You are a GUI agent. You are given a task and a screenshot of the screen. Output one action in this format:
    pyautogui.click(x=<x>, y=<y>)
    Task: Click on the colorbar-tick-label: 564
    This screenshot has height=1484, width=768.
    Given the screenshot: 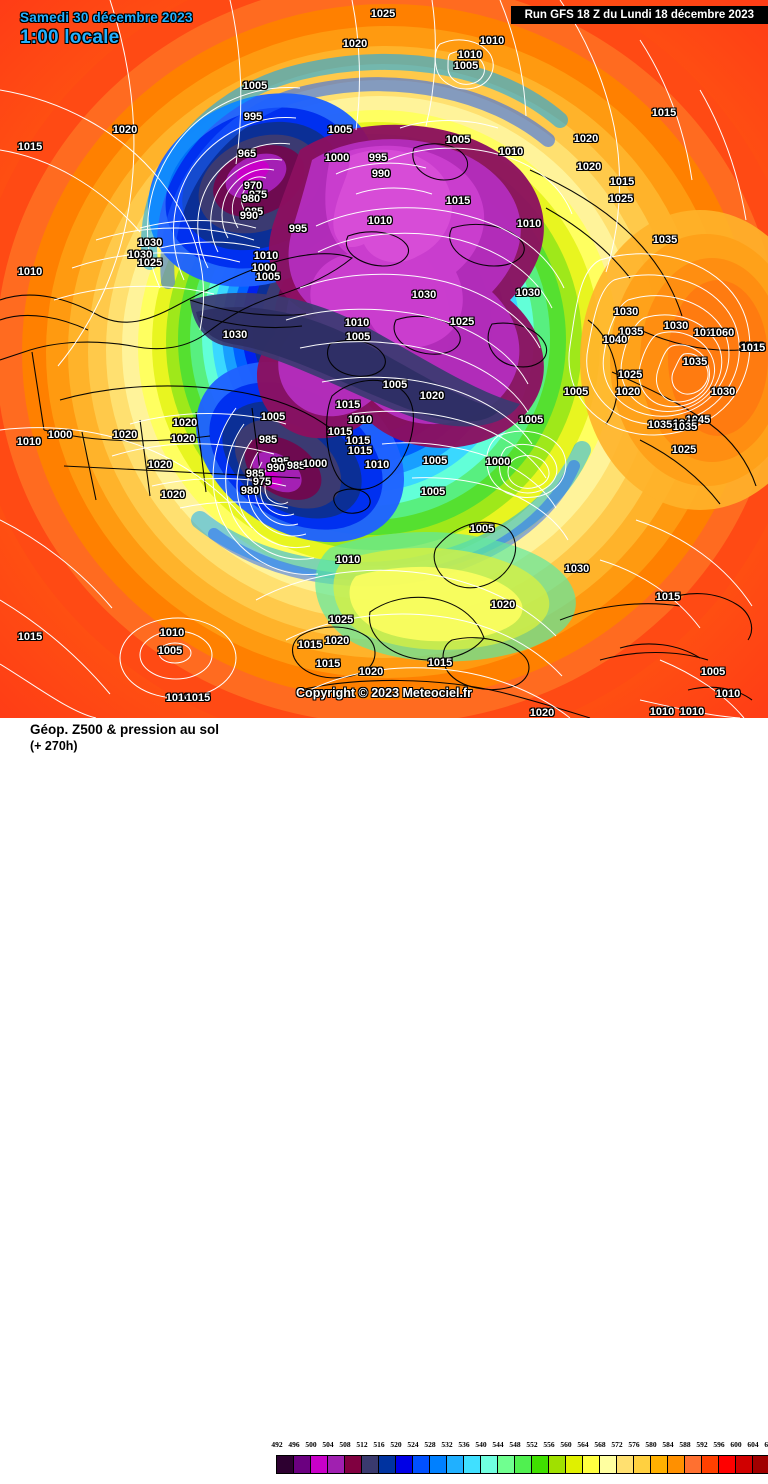 What is the action you would take?
    pyautogui.click(x=583, y=1444)
    